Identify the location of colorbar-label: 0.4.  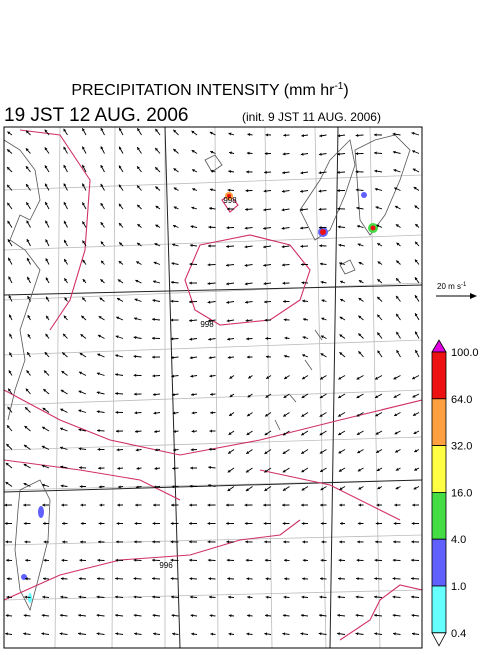
(458, 634).